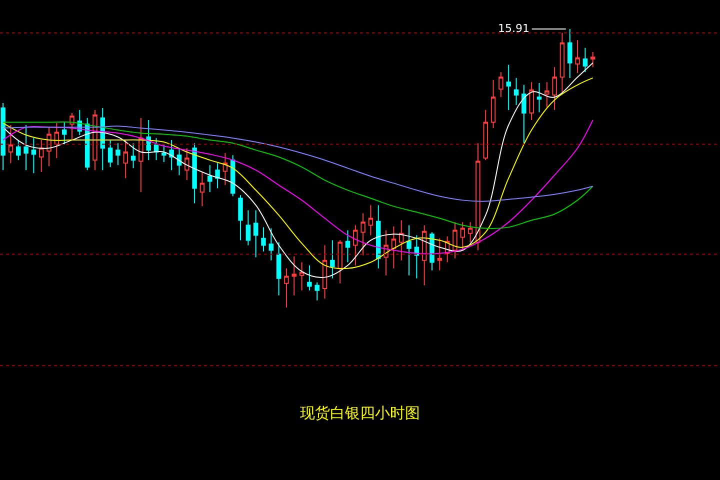  Describe the element at coordinates (514, 28) in the screenshot. I see `annotation: 15.91` at that location.